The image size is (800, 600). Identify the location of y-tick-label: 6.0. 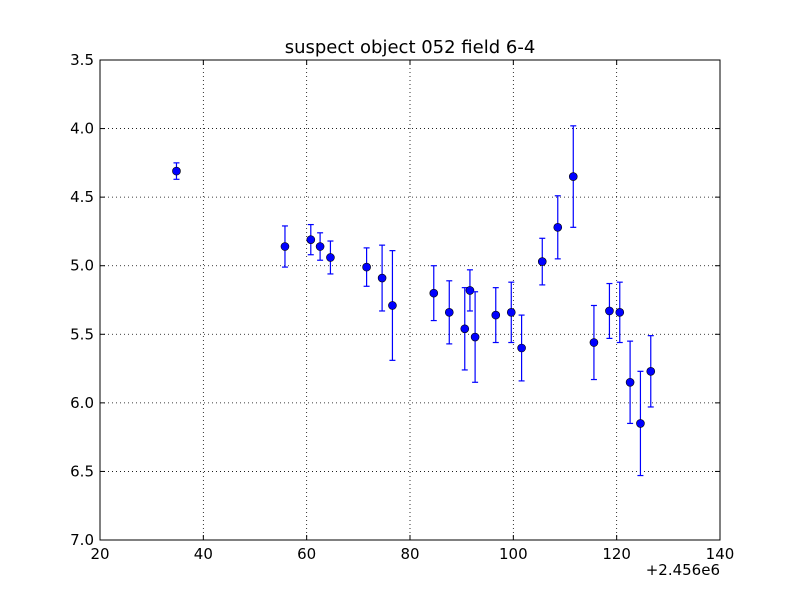
(82, 403).